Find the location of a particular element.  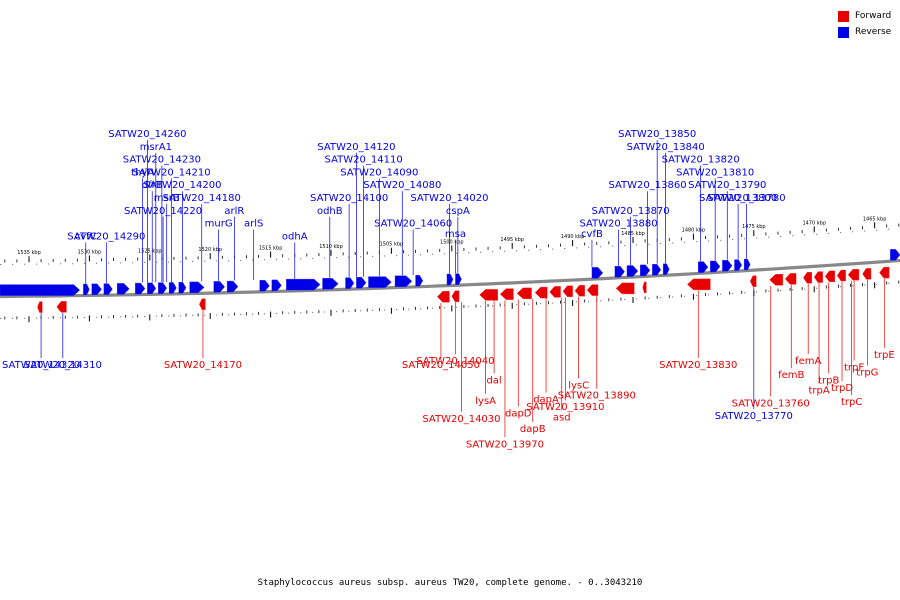

bottom-gene-label: trpC is located at coordinates (851, 402).